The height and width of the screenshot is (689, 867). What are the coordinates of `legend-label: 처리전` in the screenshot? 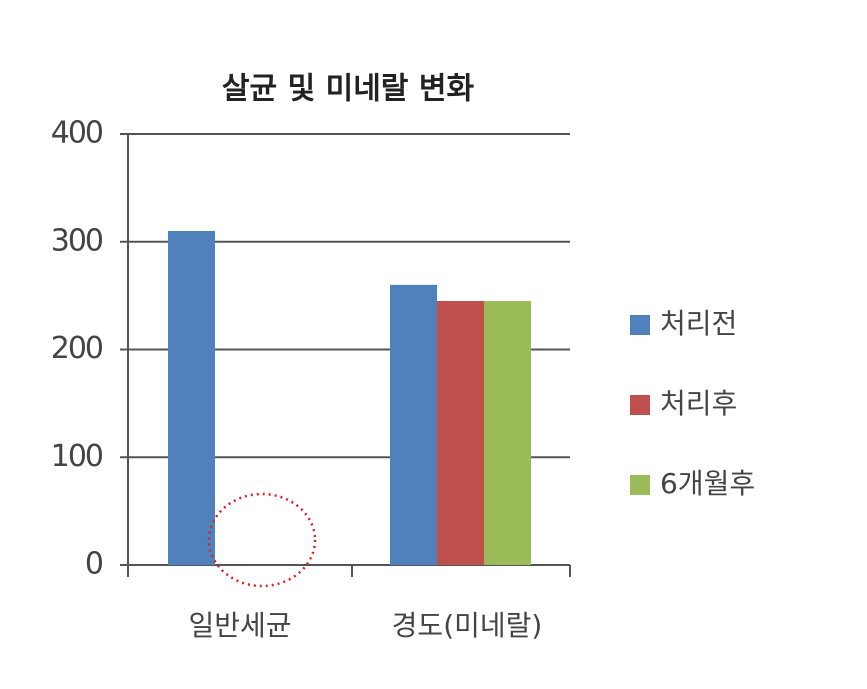 It's located at (698, 323).